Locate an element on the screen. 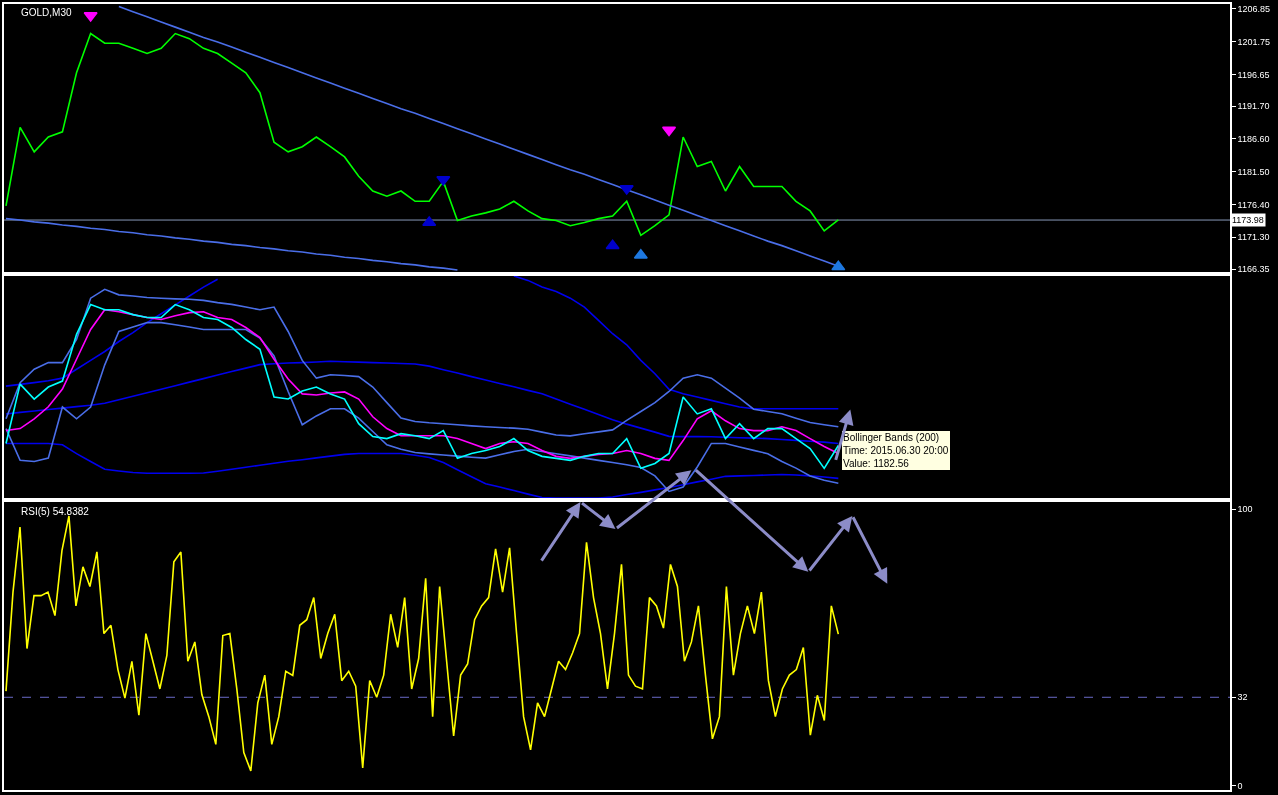 This screenshot has height=795, width=1278. line-series is located at coordinates (232, 244).